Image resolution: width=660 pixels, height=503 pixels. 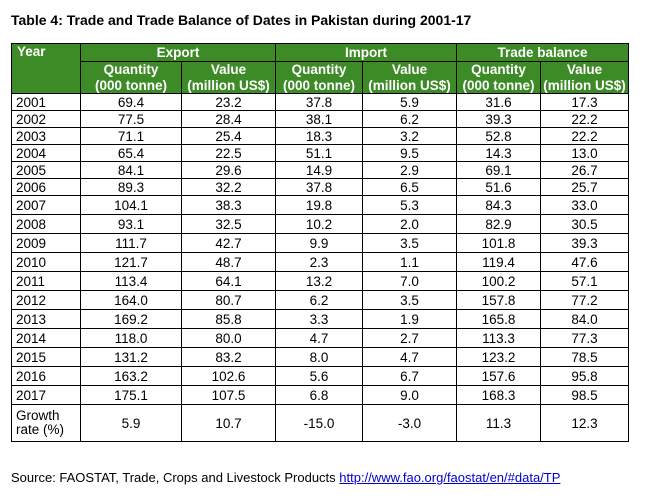 What do you see at coordinates (320, 281) in the screenshot?
I see `table-row: 2011 113.4 64.1 13.2 7.0 100.2 57.1` at bounding box center [320, 281].